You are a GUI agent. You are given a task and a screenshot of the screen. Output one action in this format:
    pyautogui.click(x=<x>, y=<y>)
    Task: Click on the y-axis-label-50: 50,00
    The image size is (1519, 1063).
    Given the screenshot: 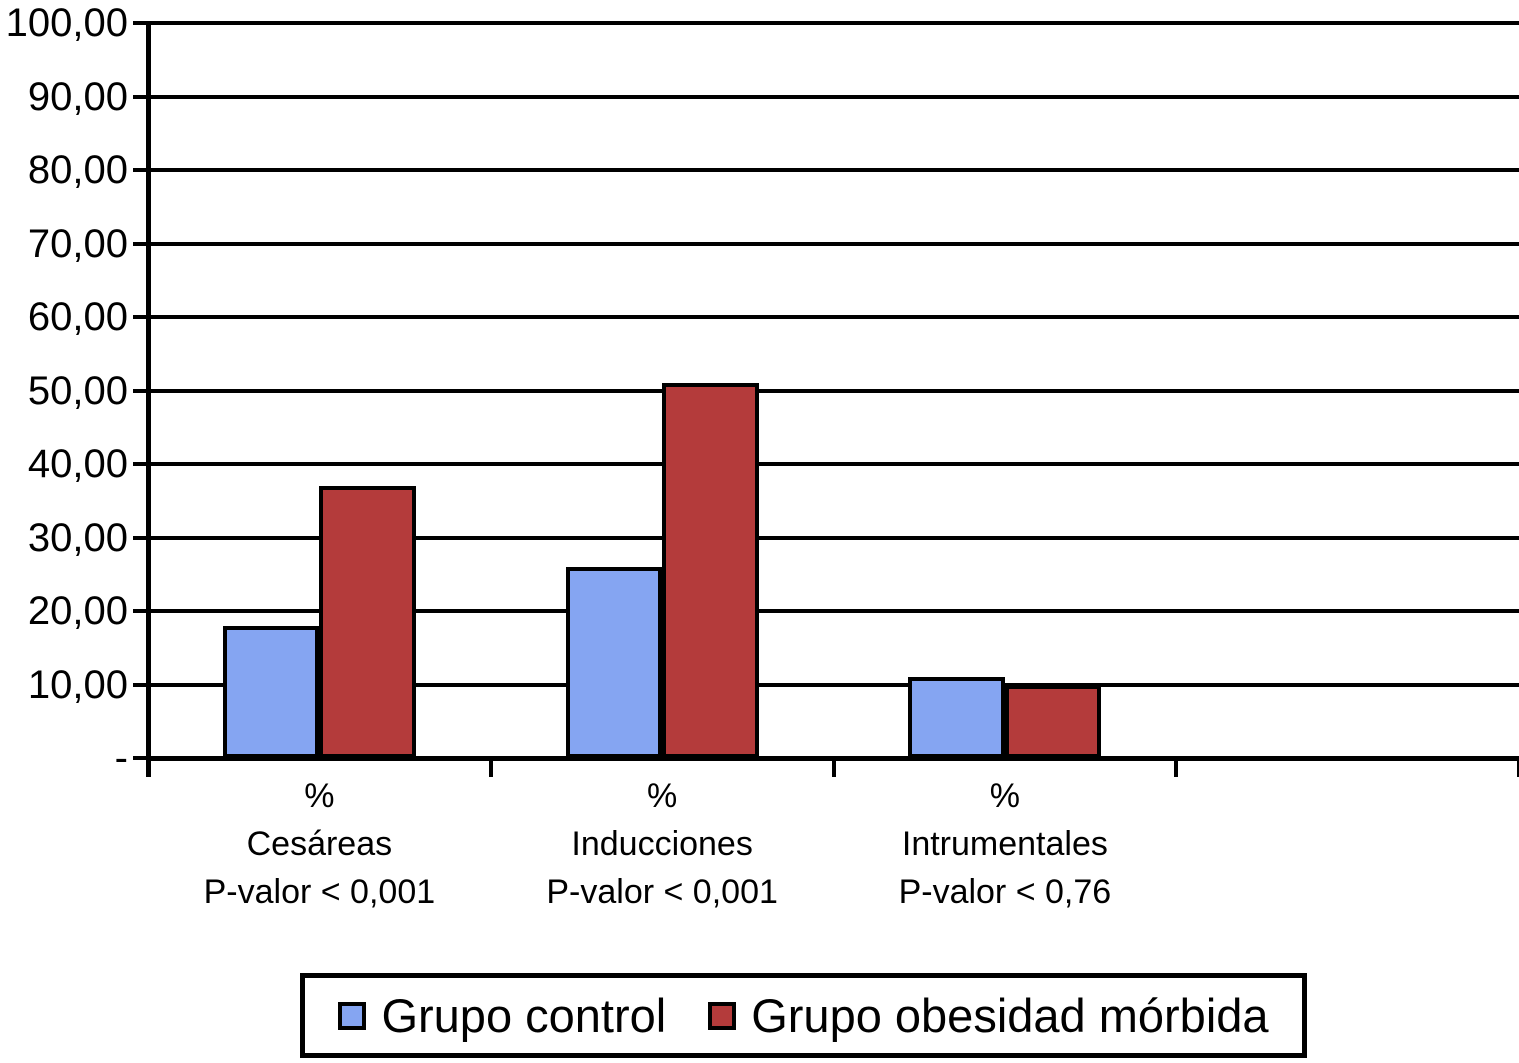 What is the action you would take?
    pyautogui.click(x=77, y=390)
    